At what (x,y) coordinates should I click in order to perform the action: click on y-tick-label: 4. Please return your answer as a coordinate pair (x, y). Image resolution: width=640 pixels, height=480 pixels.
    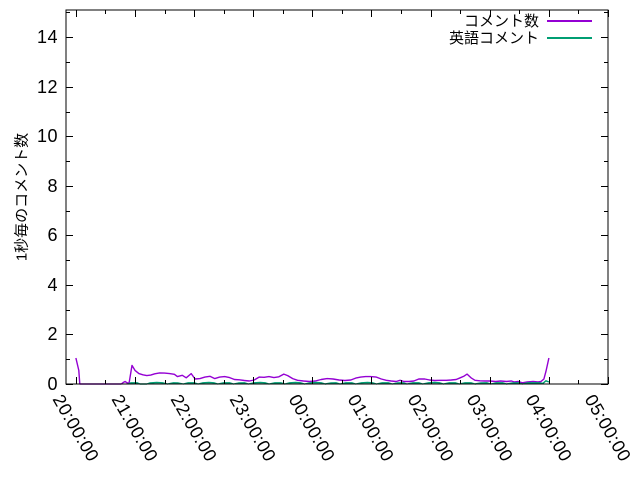
    Looking at the image, I should click on (52, 284).